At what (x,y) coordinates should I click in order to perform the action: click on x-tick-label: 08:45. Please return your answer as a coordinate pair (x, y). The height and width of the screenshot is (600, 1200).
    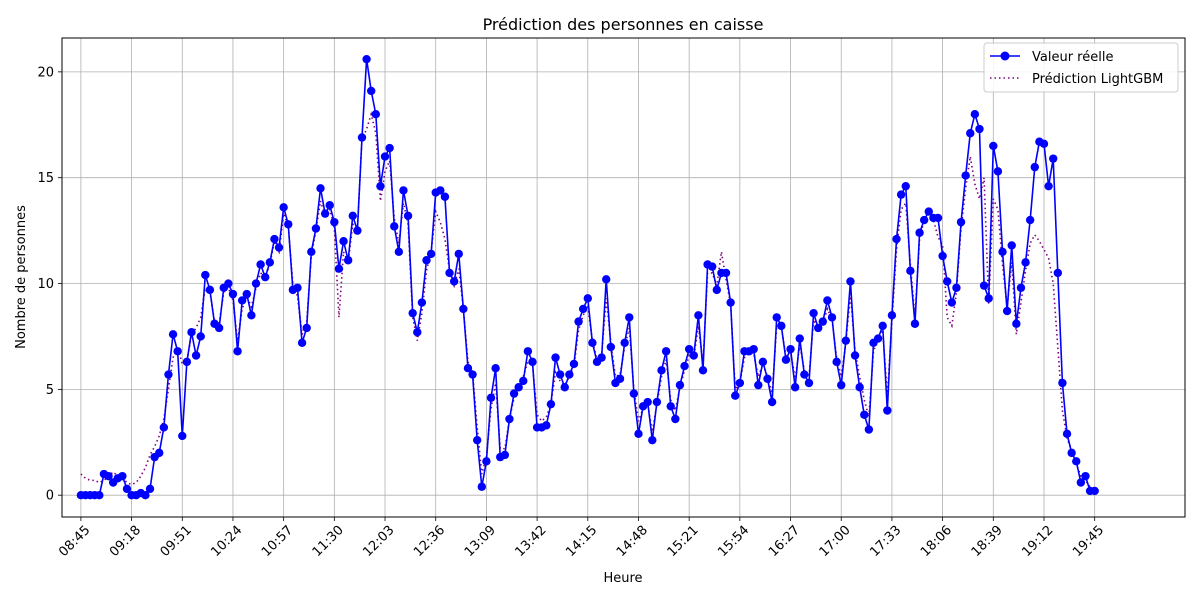
    Looking at the image, I should click on (74, 541).